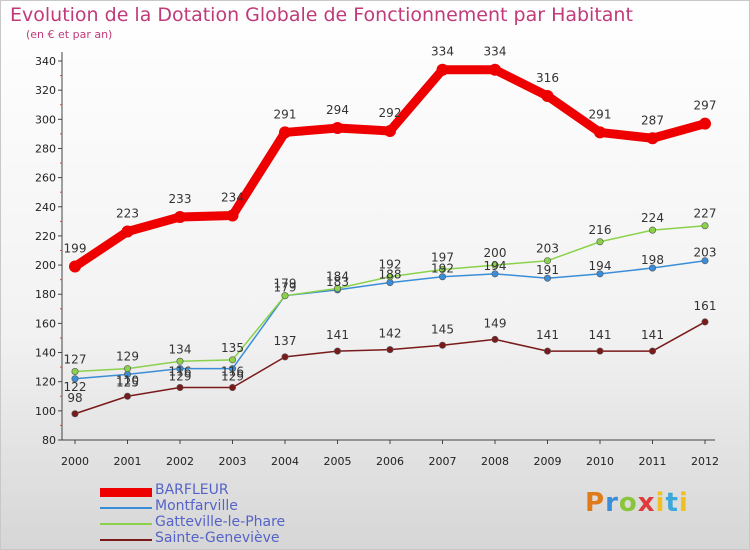  Describe the element at coordinates (45, 90) in the screenshot. I see `y-tick-label: 320` at that location.